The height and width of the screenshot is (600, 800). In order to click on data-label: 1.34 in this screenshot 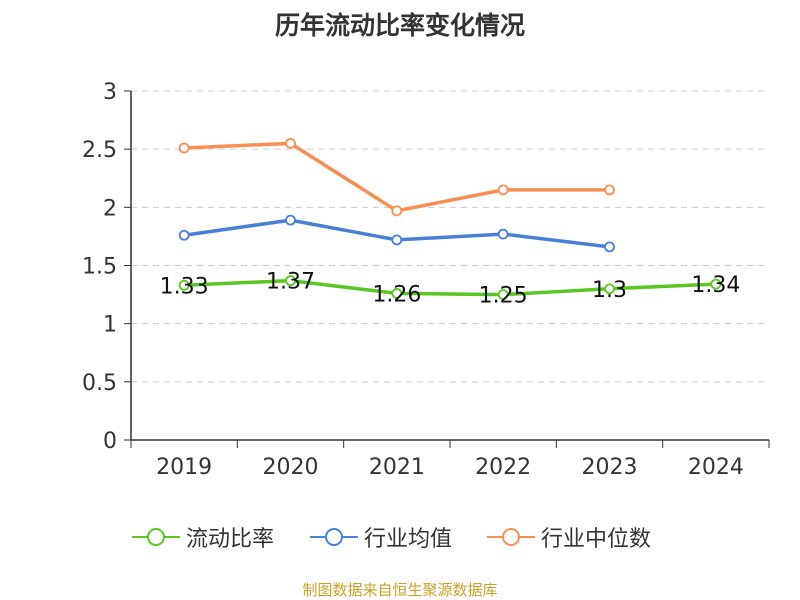, I will do `click(715, 285)`.